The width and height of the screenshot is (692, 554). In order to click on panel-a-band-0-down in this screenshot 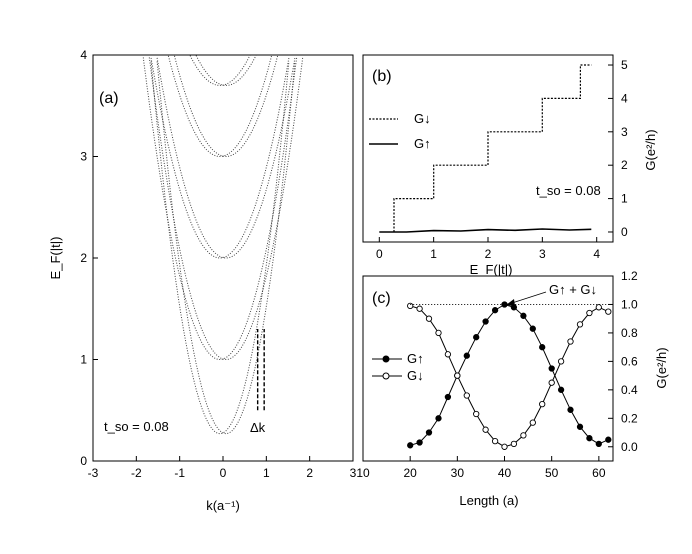, I will do `click(220, 248)`.